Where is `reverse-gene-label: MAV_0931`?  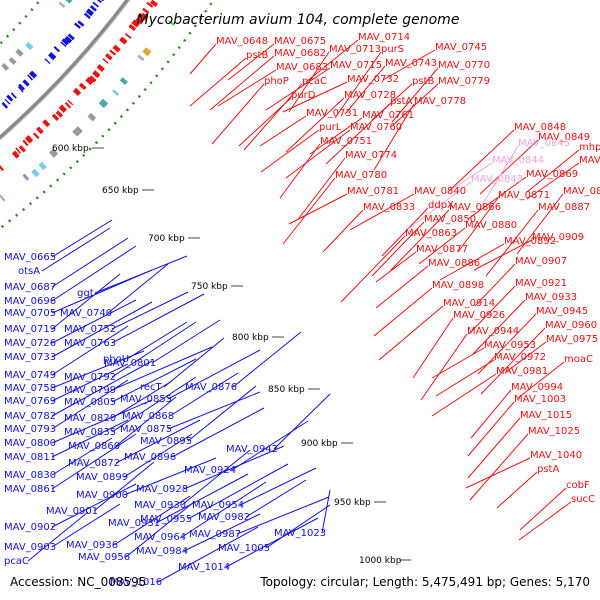
reverse-gene-label: MAV_0931 is located at coordinates (134, 523).